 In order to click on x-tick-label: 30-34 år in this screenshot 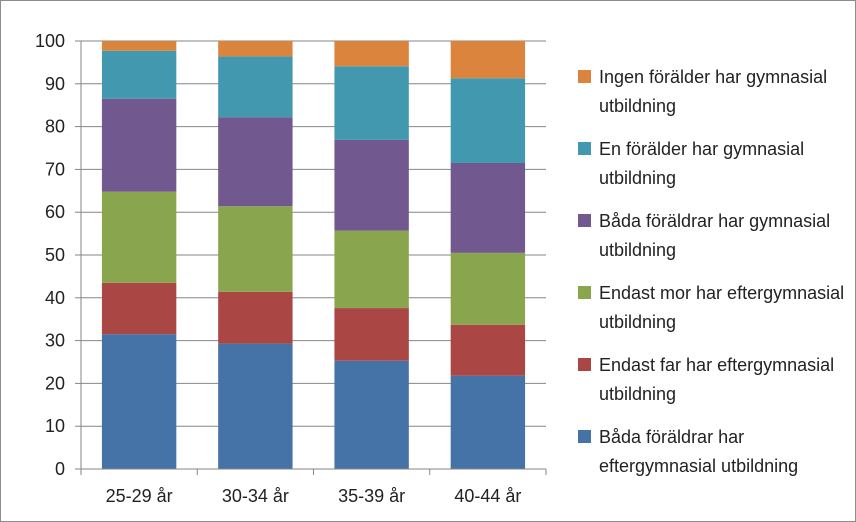, I will do `click(255, 496)`.